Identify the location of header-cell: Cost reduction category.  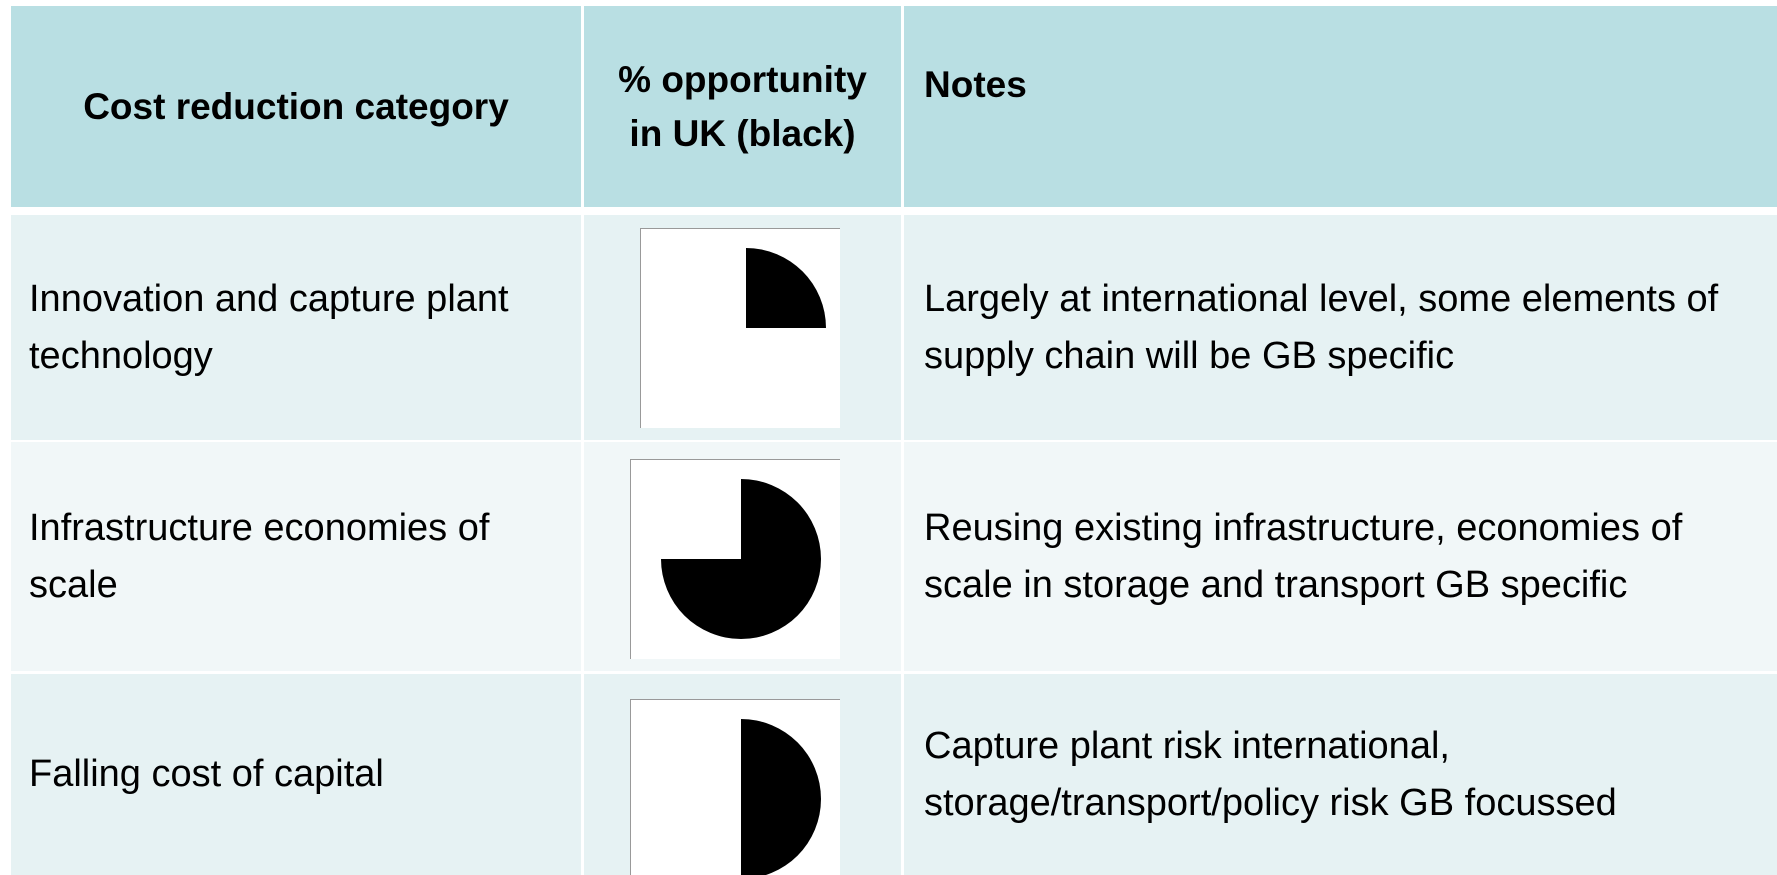
(296, 106).